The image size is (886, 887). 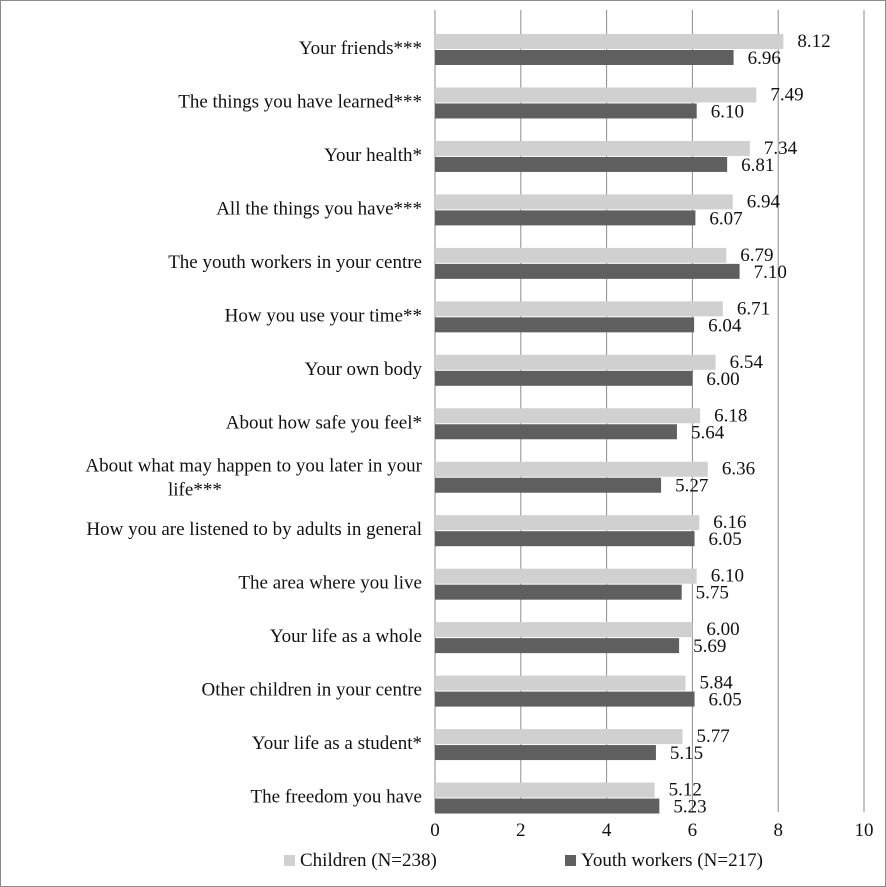 I want to click on category-label: The youth workers in your centre, so click(x=295, y=262).